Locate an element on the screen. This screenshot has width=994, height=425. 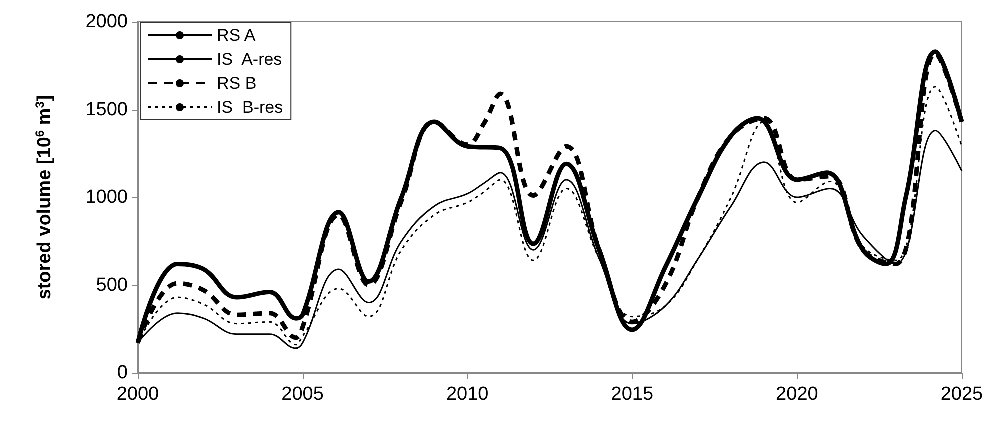
x-tick-label: 2015 is located at coordinates (632, 394).